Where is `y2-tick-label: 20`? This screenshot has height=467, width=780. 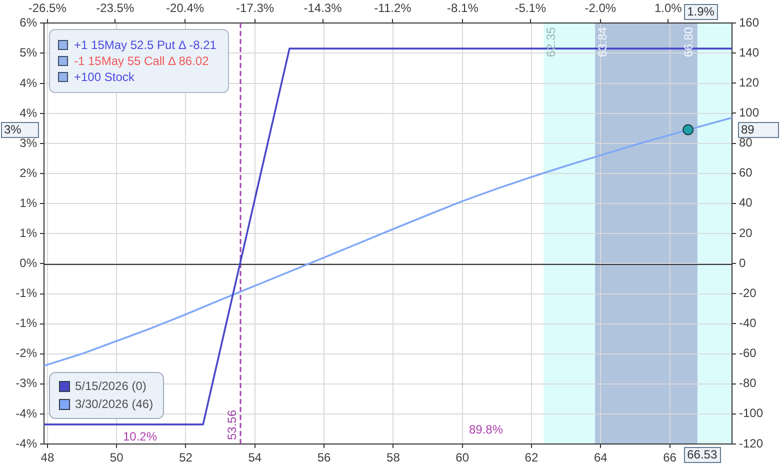
y2-tick-label: 20 is located at coordinates (746, 233).